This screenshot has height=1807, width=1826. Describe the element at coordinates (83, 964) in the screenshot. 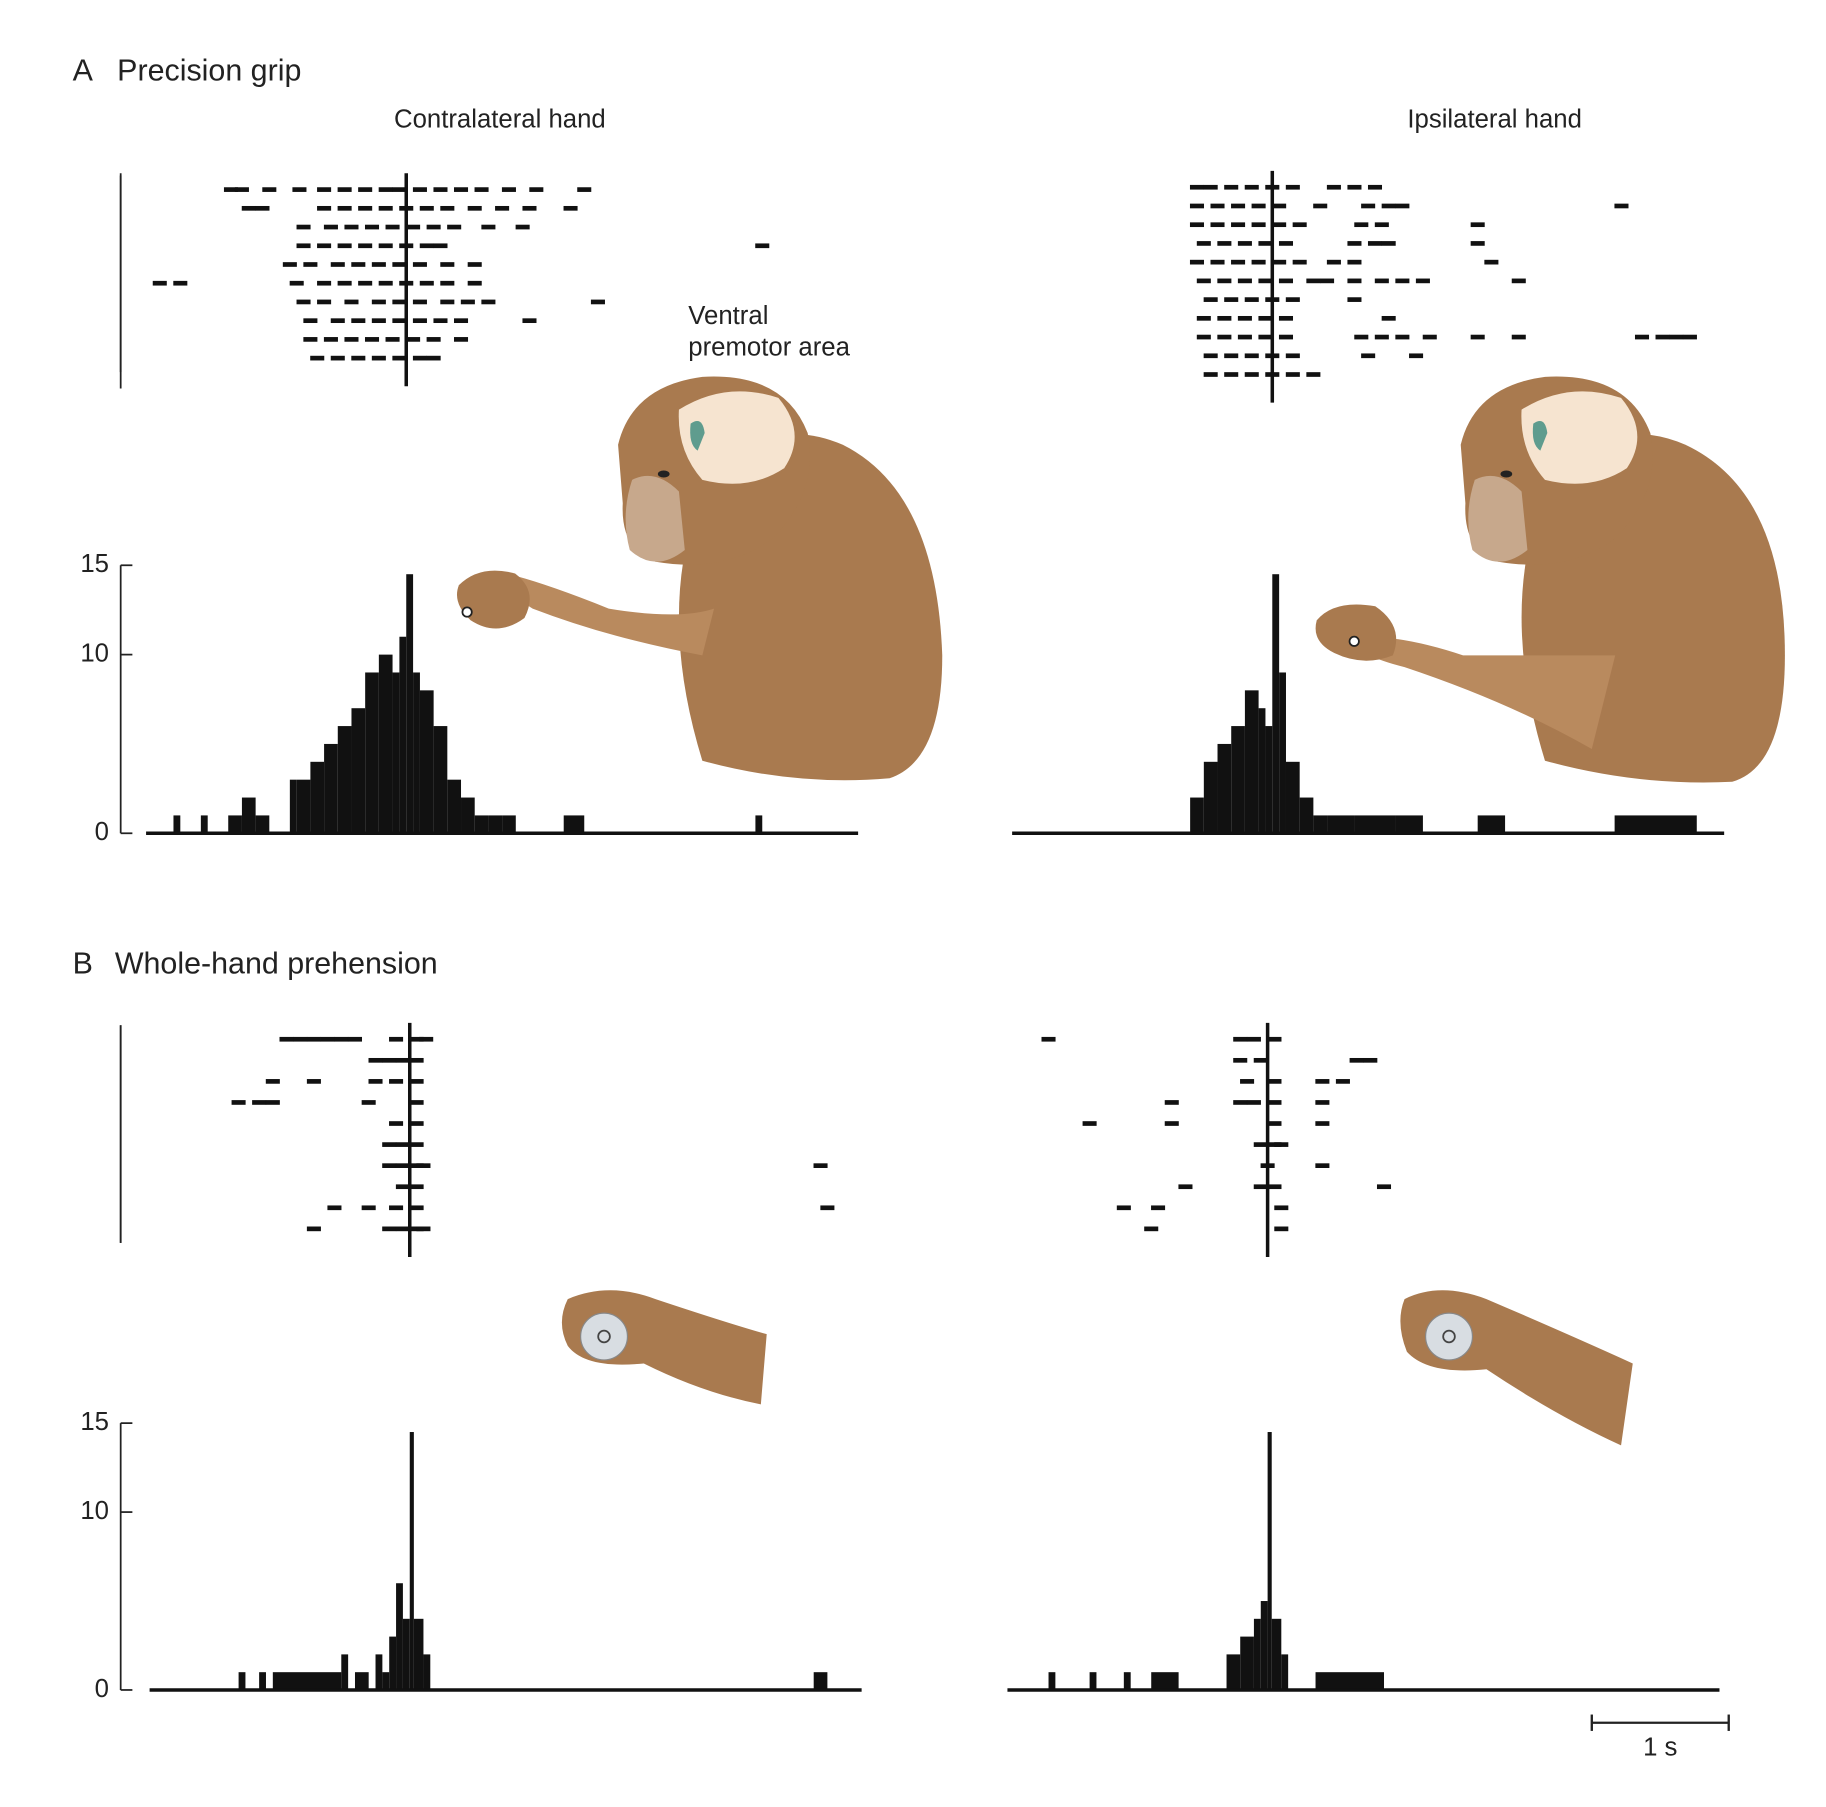

I see `panel-label: B` at that location.